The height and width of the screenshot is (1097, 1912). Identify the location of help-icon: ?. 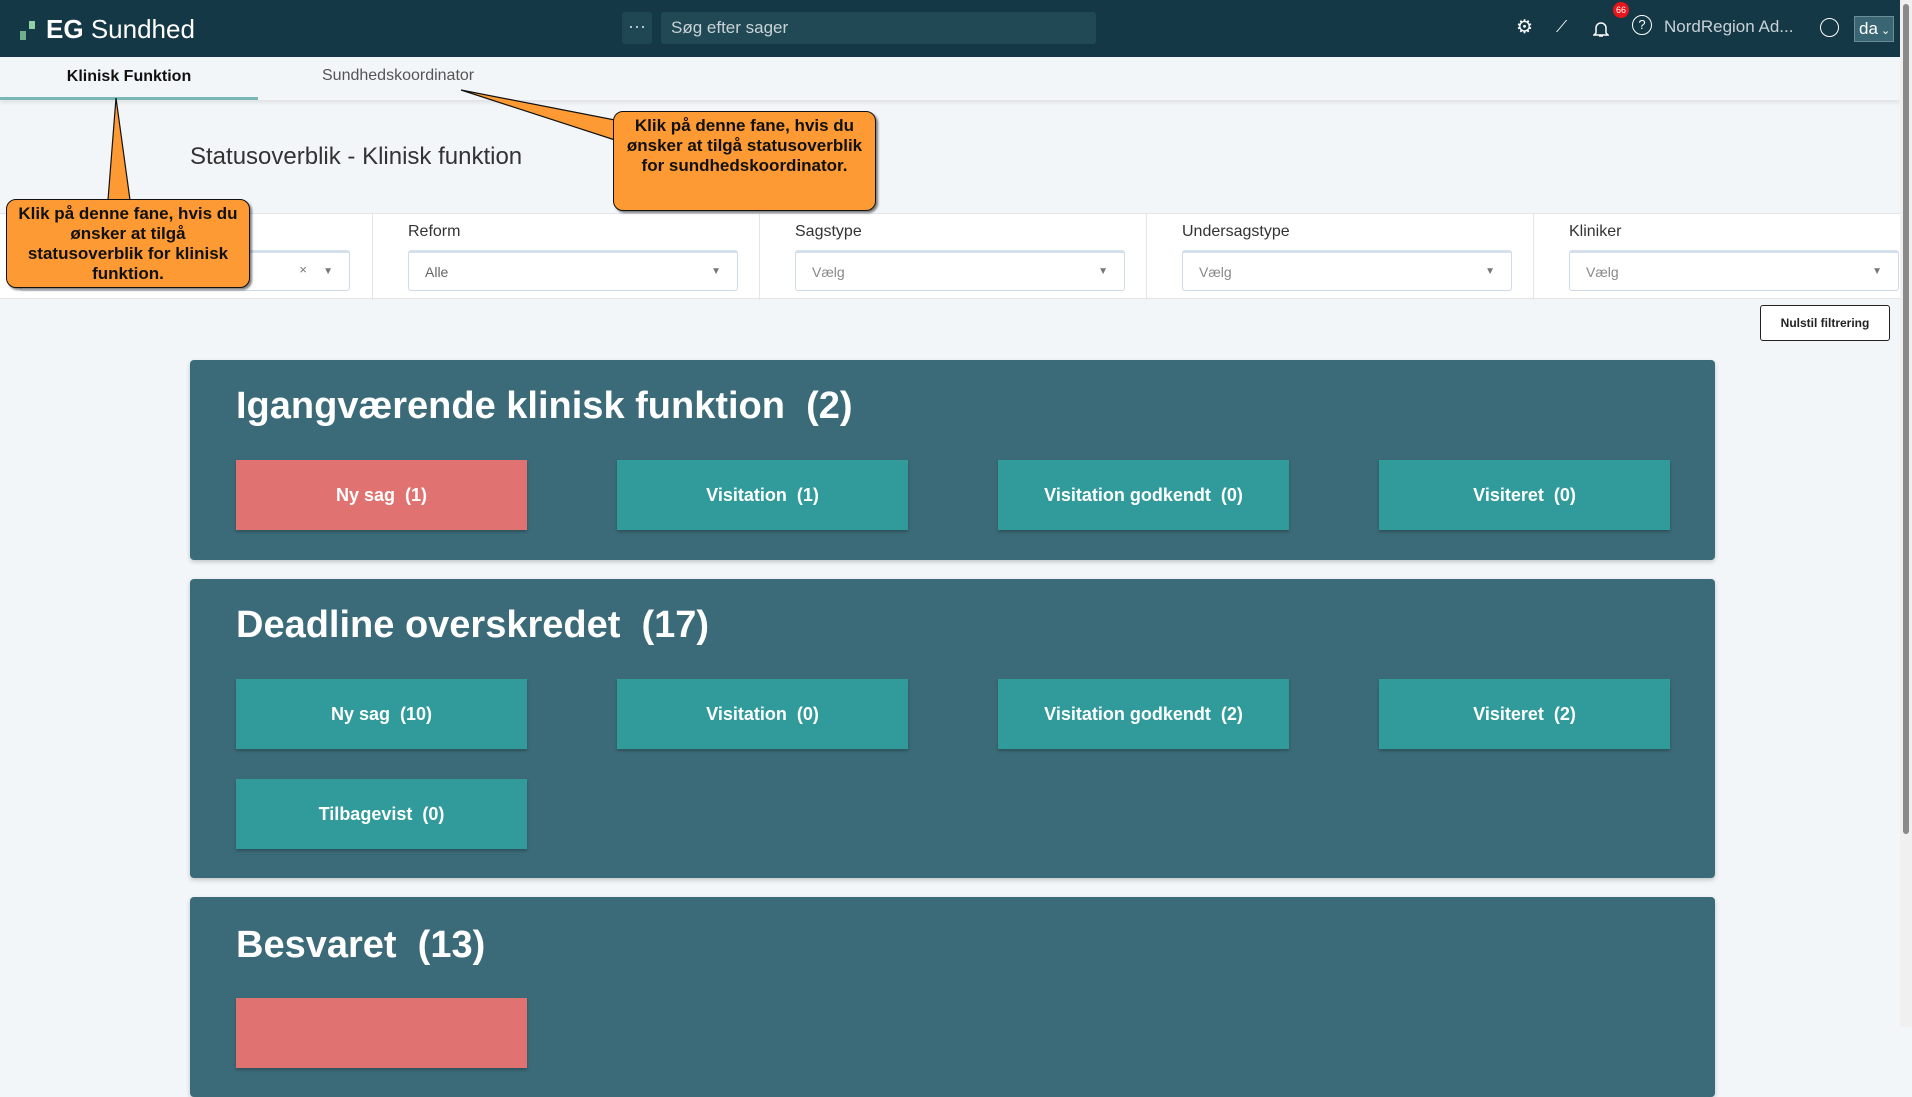
(1642, 25).